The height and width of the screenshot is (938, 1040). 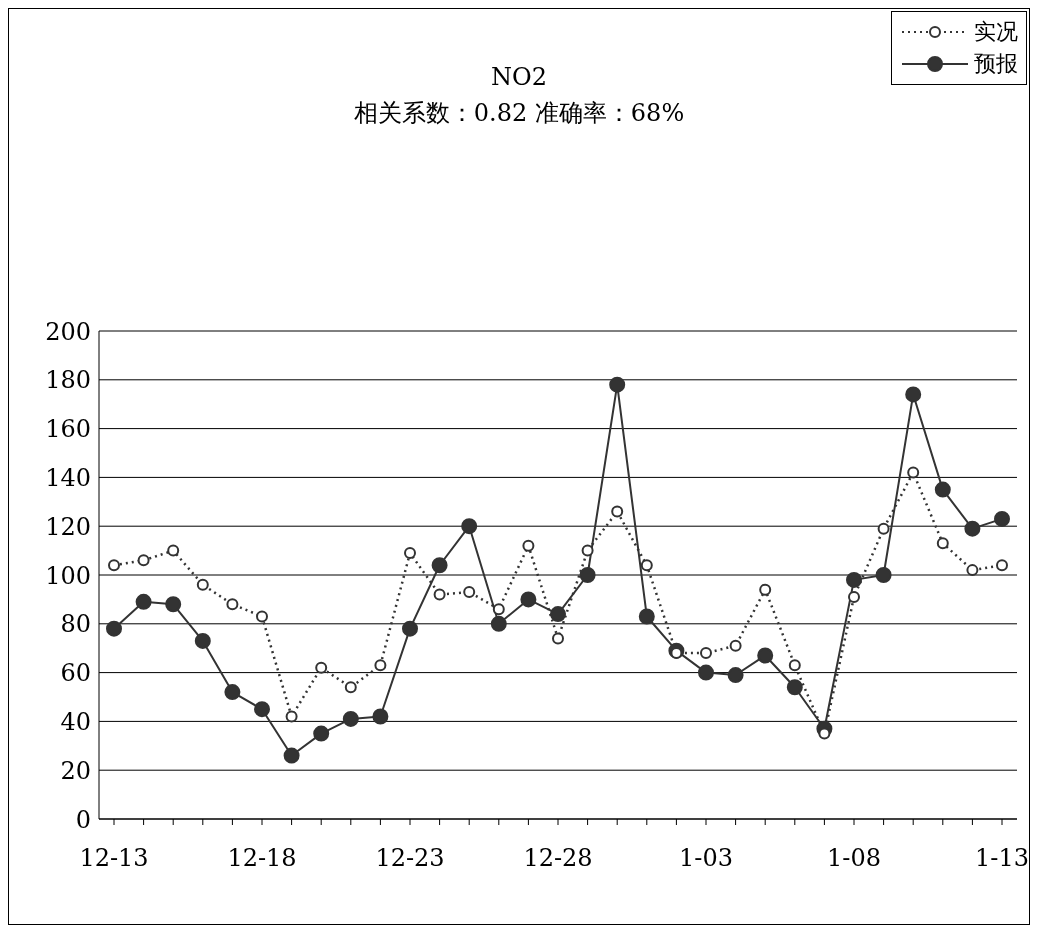 I want to click on y-tick-label: 20, so click(x=75, y=770).